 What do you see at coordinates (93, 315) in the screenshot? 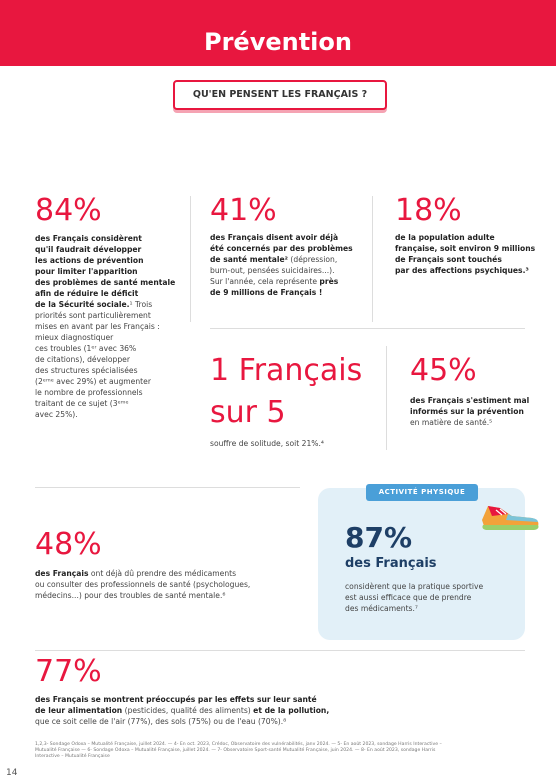
I see `text: priorités sont particulièrement` at bounding box center [93, 315].